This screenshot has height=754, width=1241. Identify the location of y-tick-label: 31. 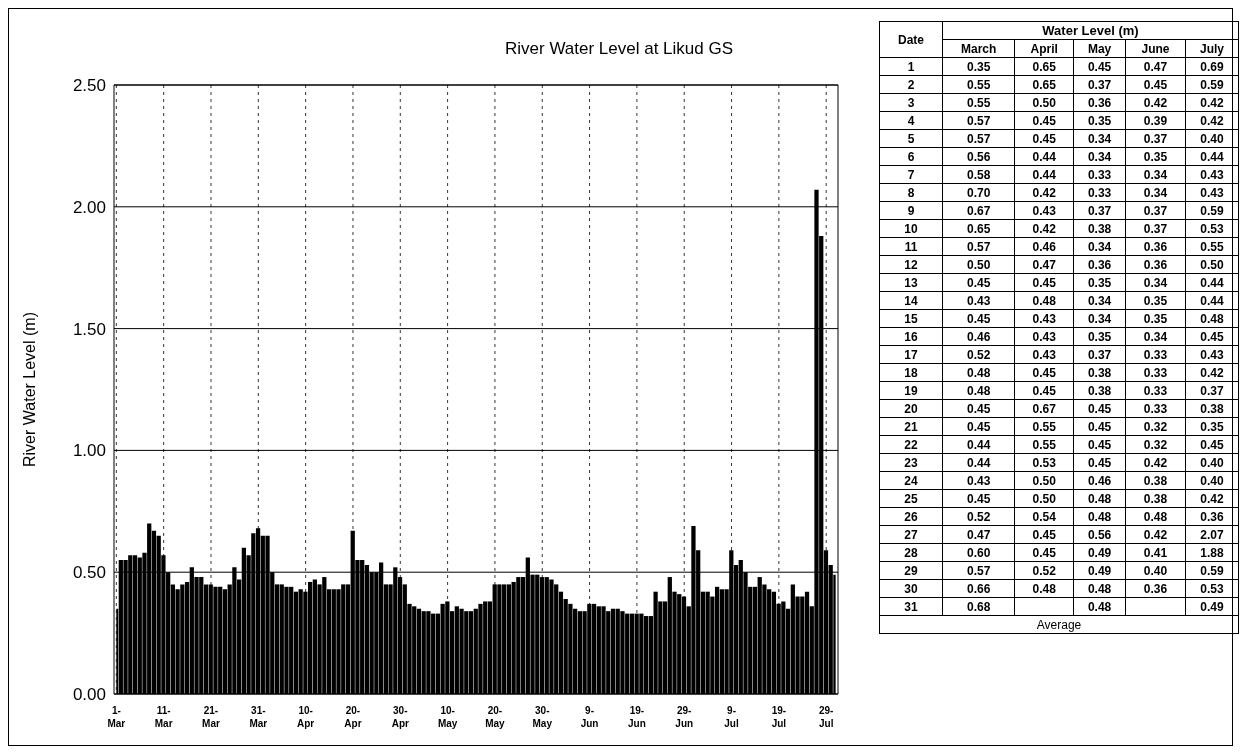
(911, 606).